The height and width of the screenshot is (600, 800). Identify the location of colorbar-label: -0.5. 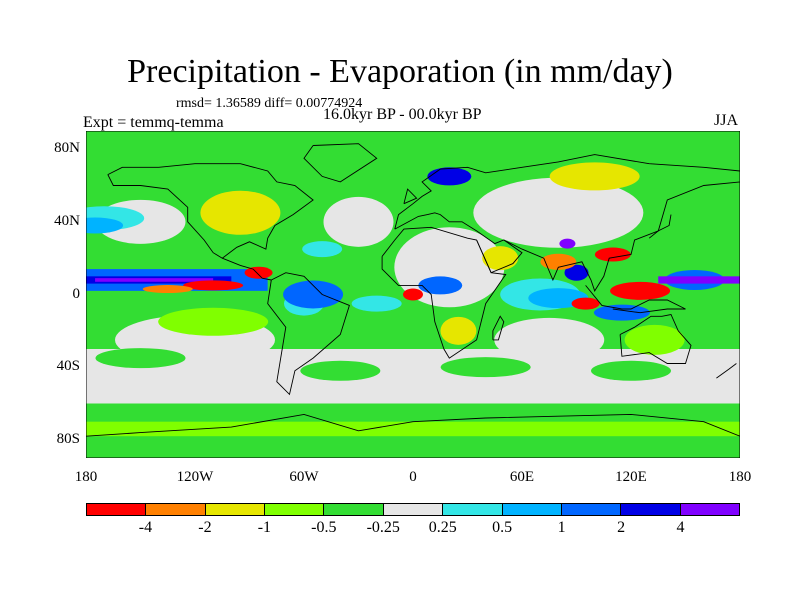
(324, 527).